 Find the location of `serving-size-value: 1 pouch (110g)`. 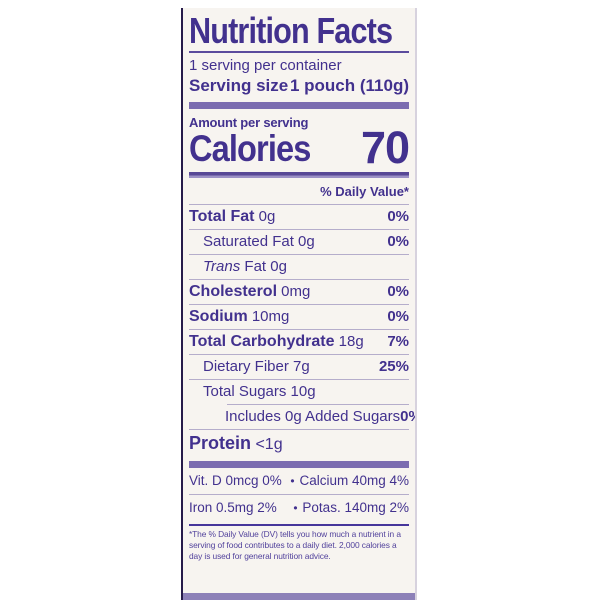

serving-size-value: 1 pouch (110g) is located at coordinates (349, 85).